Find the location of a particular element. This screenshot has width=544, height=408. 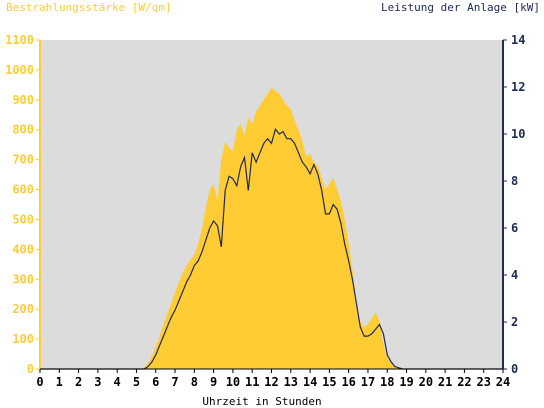

x-tick-label: 14 is located at coordinates (310, 382).